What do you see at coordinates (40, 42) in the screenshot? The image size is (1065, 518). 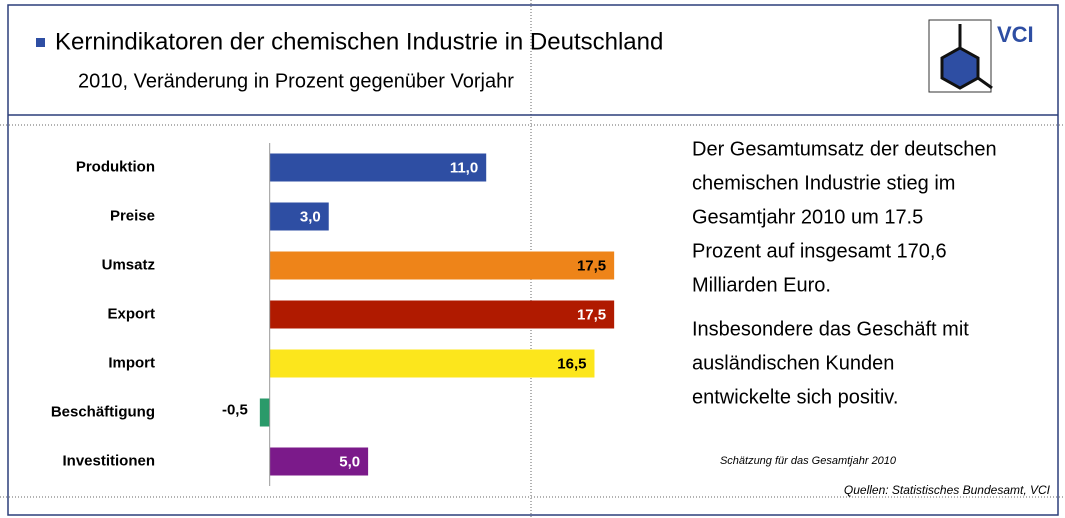 I see `bullet` at bounding box center [40, 42].